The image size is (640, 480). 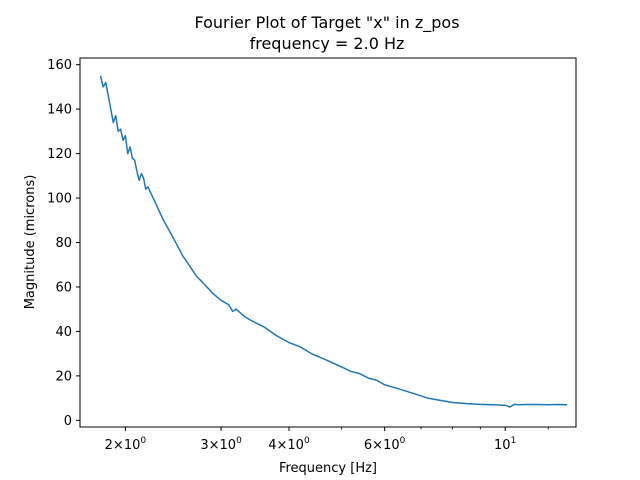 I want to click on x-tick-label-10: 101, so click(x=505, y=444).